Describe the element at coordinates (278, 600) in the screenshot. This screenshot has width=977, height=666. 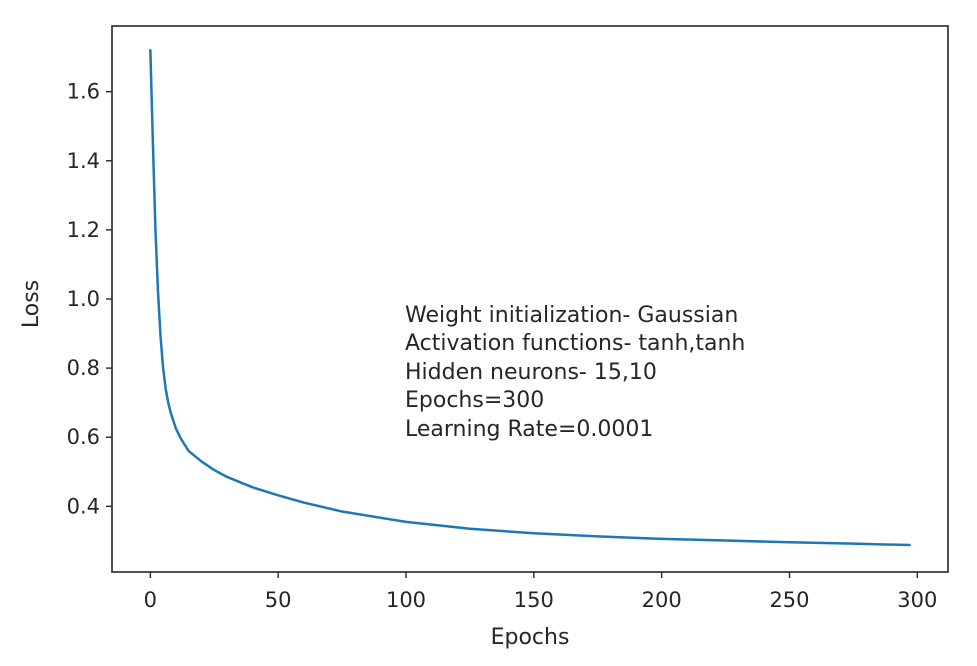
I see `x-tick-label: 50` at that location.